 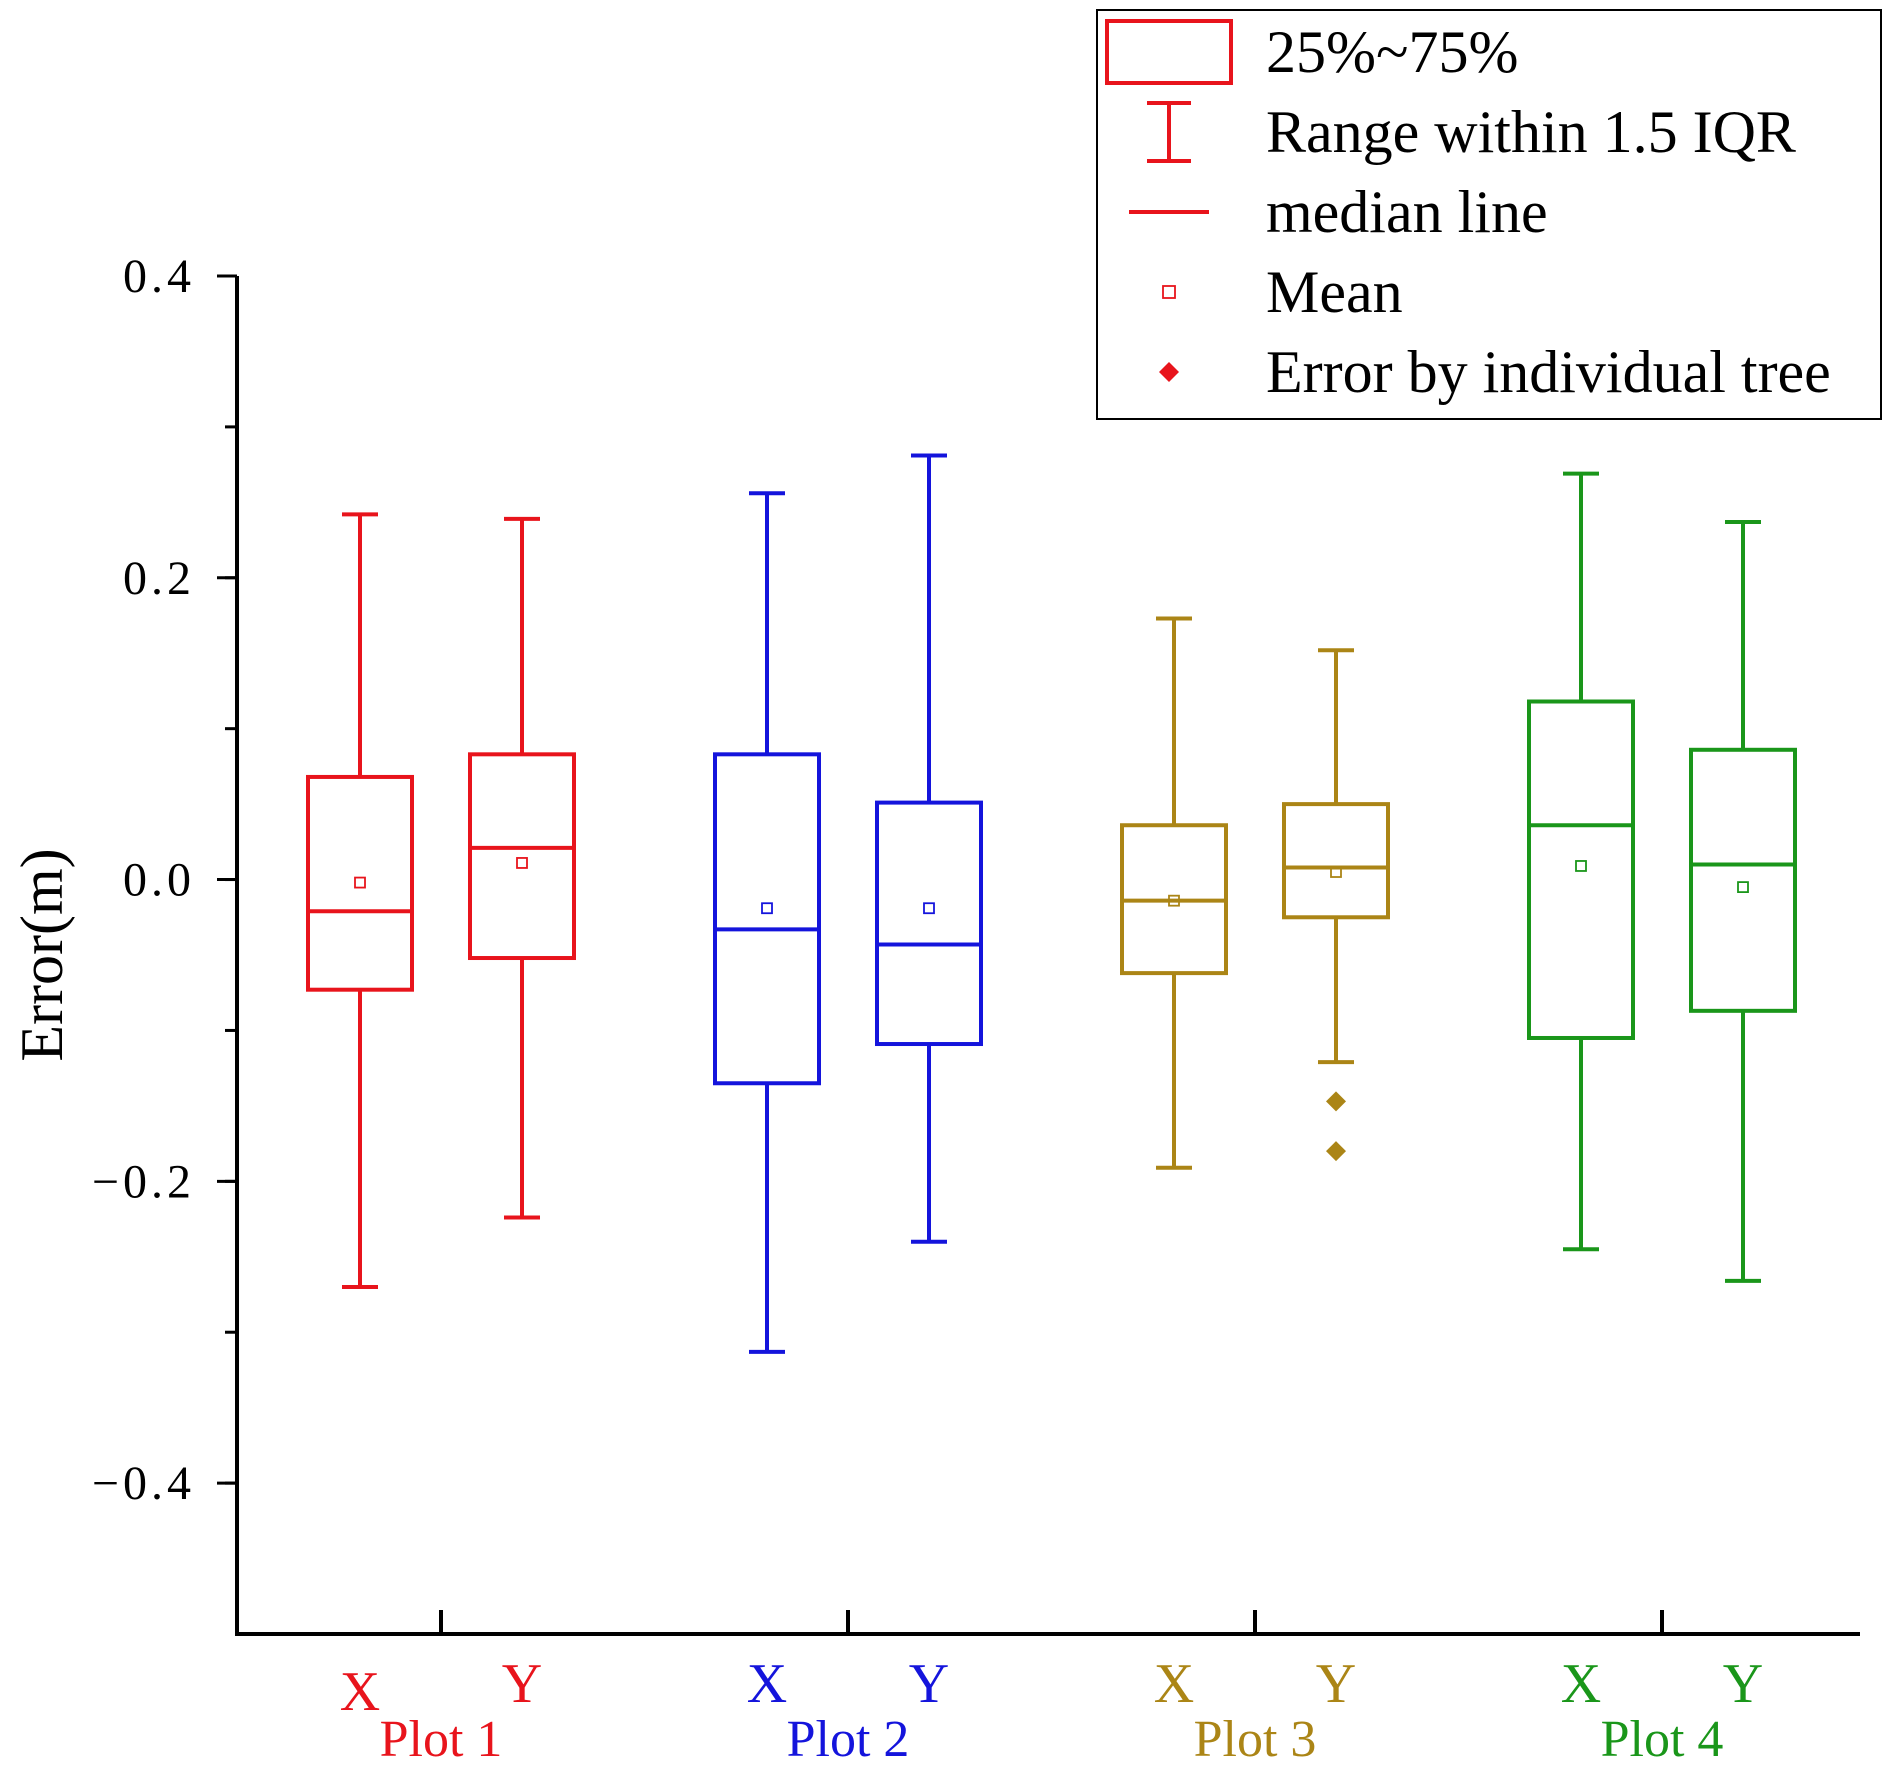 What do you see at coordinates (159, 578) in the screenshot?
I see `y-tick-label: 0.2` at bounding box center [159, 578].